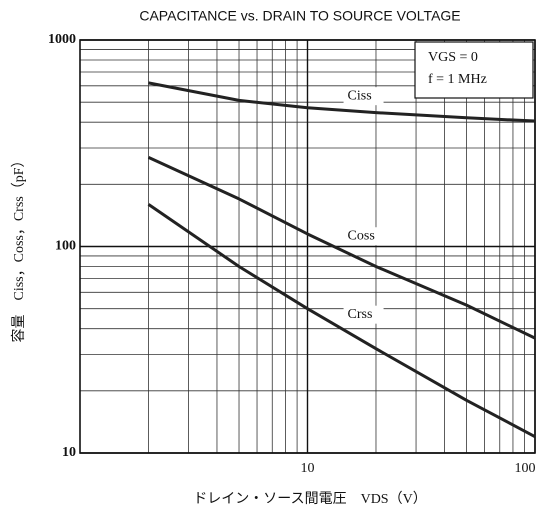 The width and height of the screenshot is (544, 515). What do you see at coordinates (360, 314) in the screenshot?
I see `series-label: Crss` at bounding box center [360, 314].